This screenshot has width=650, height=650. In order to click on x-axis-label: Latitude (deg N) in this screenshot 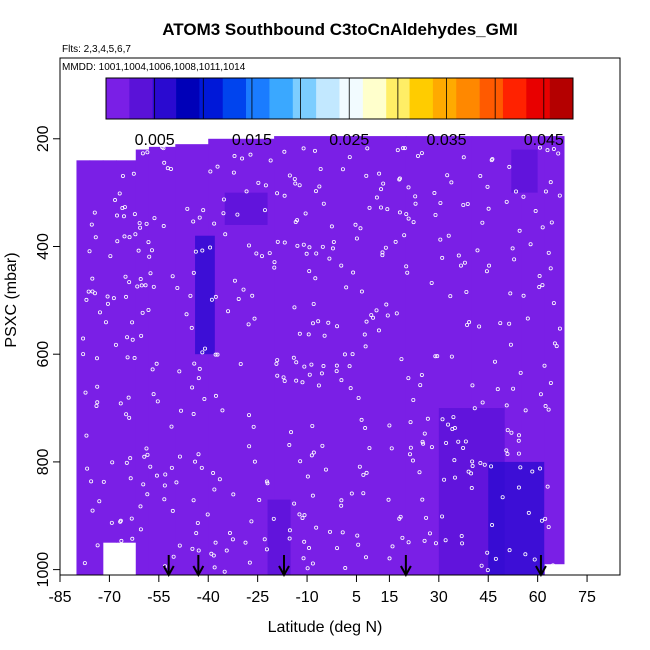, I will do `click(325, 627)`.